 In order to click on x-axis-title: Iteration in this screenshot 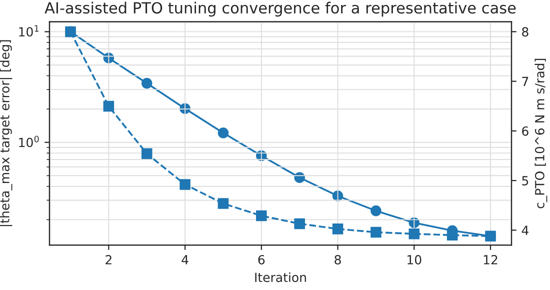, I will do `click(280, 277)`.